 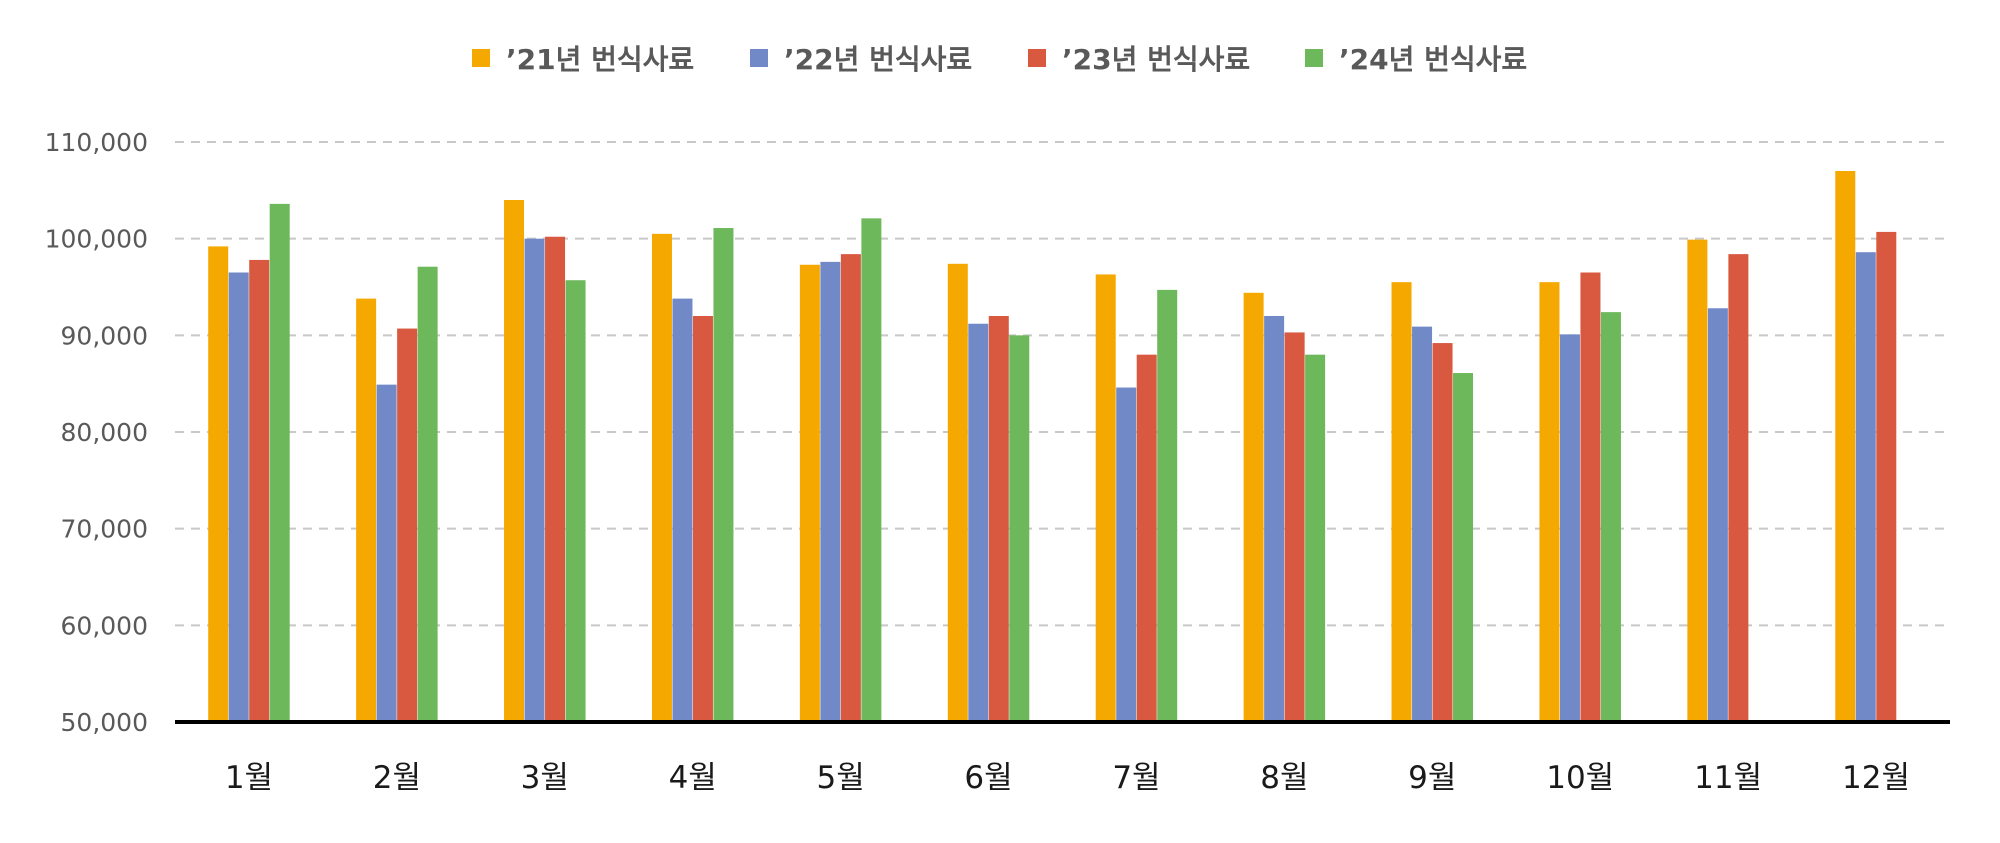 I want to click on x-tick-label: 5월, so click(x=841, y=778).